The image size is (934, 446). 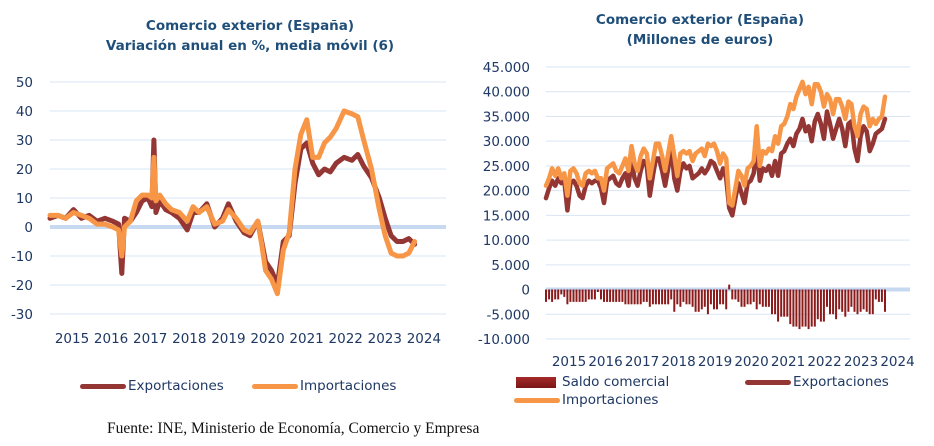 What do you see at coordinates (22, 286) in the screenshot?
I see `y-tick-label: -20` at bounding box center [22, 286].